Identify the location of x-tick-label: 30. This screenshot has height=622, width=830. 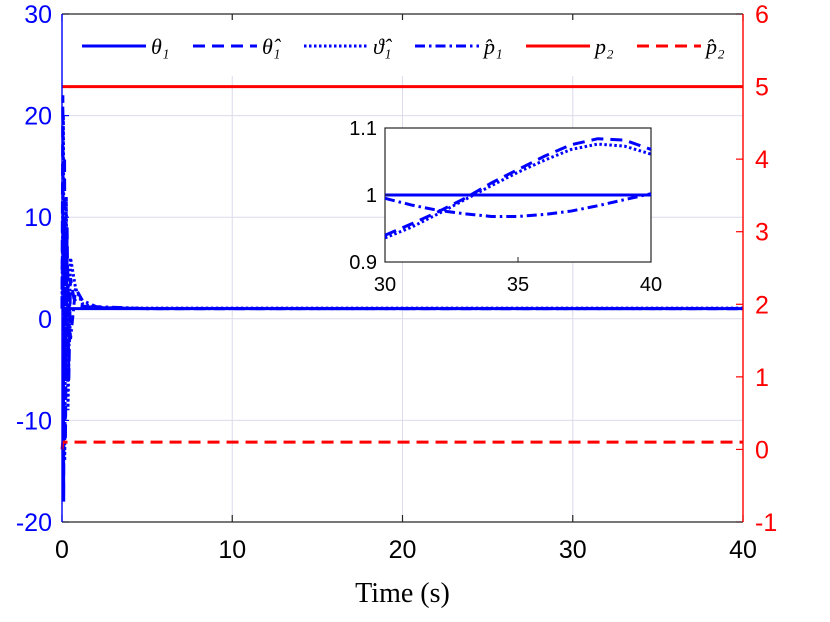
(573, 550).